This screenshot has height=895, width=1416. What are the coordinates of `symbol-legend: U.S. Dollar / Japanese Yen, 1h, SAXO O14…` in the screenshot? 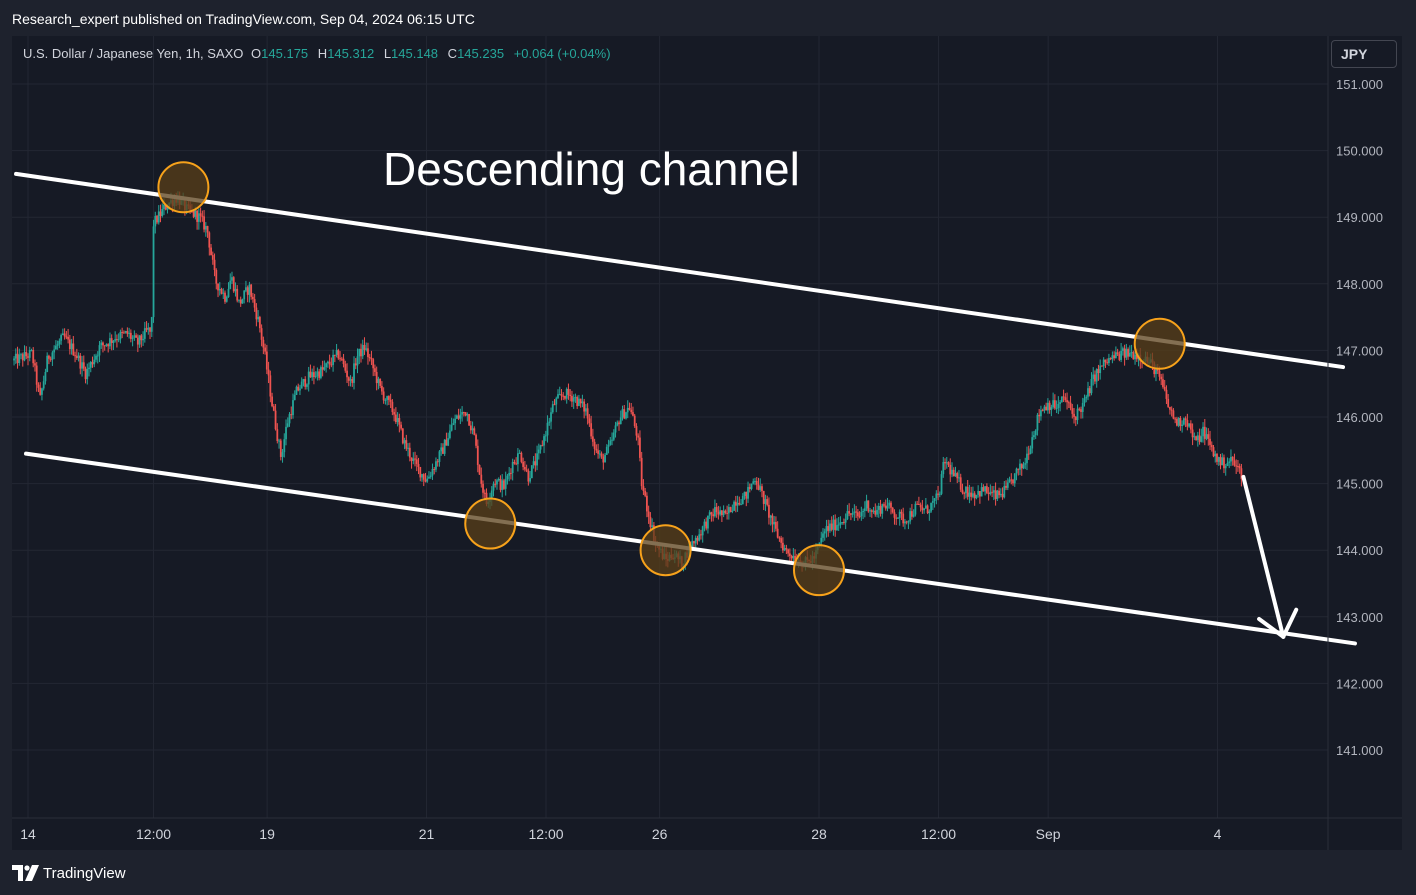 It's located at (320, 53).